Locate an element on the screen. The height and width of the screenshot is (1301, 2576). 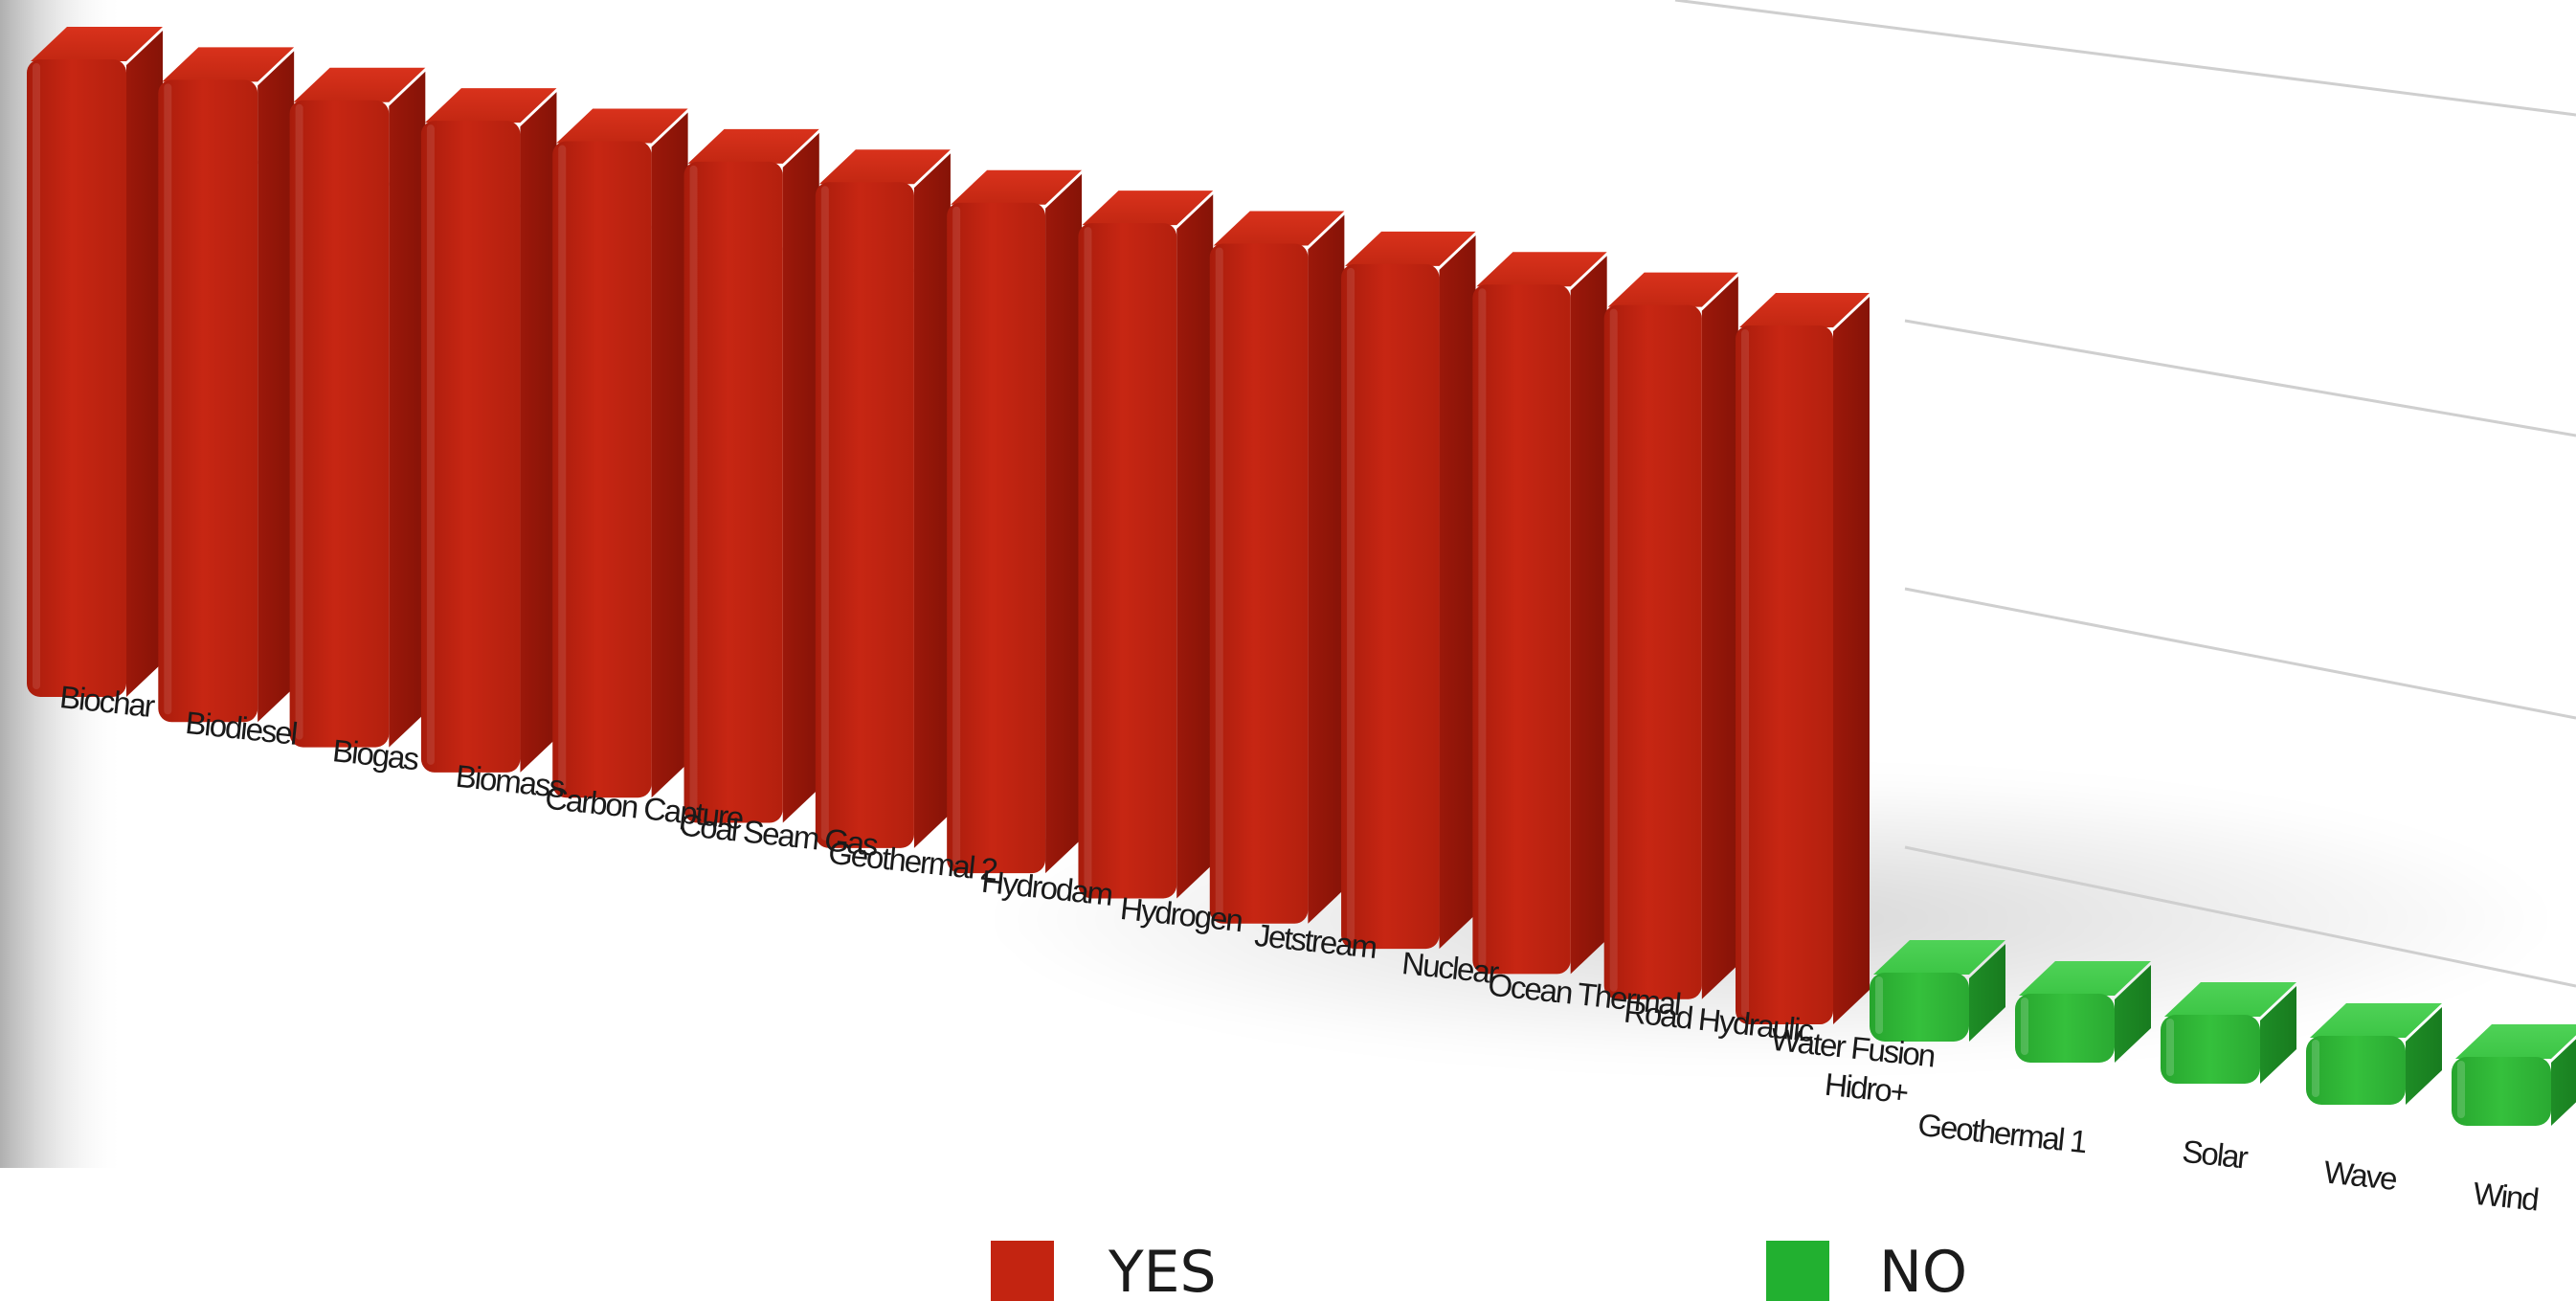
legend-label: NO is located at coordinates (1923, 1270).